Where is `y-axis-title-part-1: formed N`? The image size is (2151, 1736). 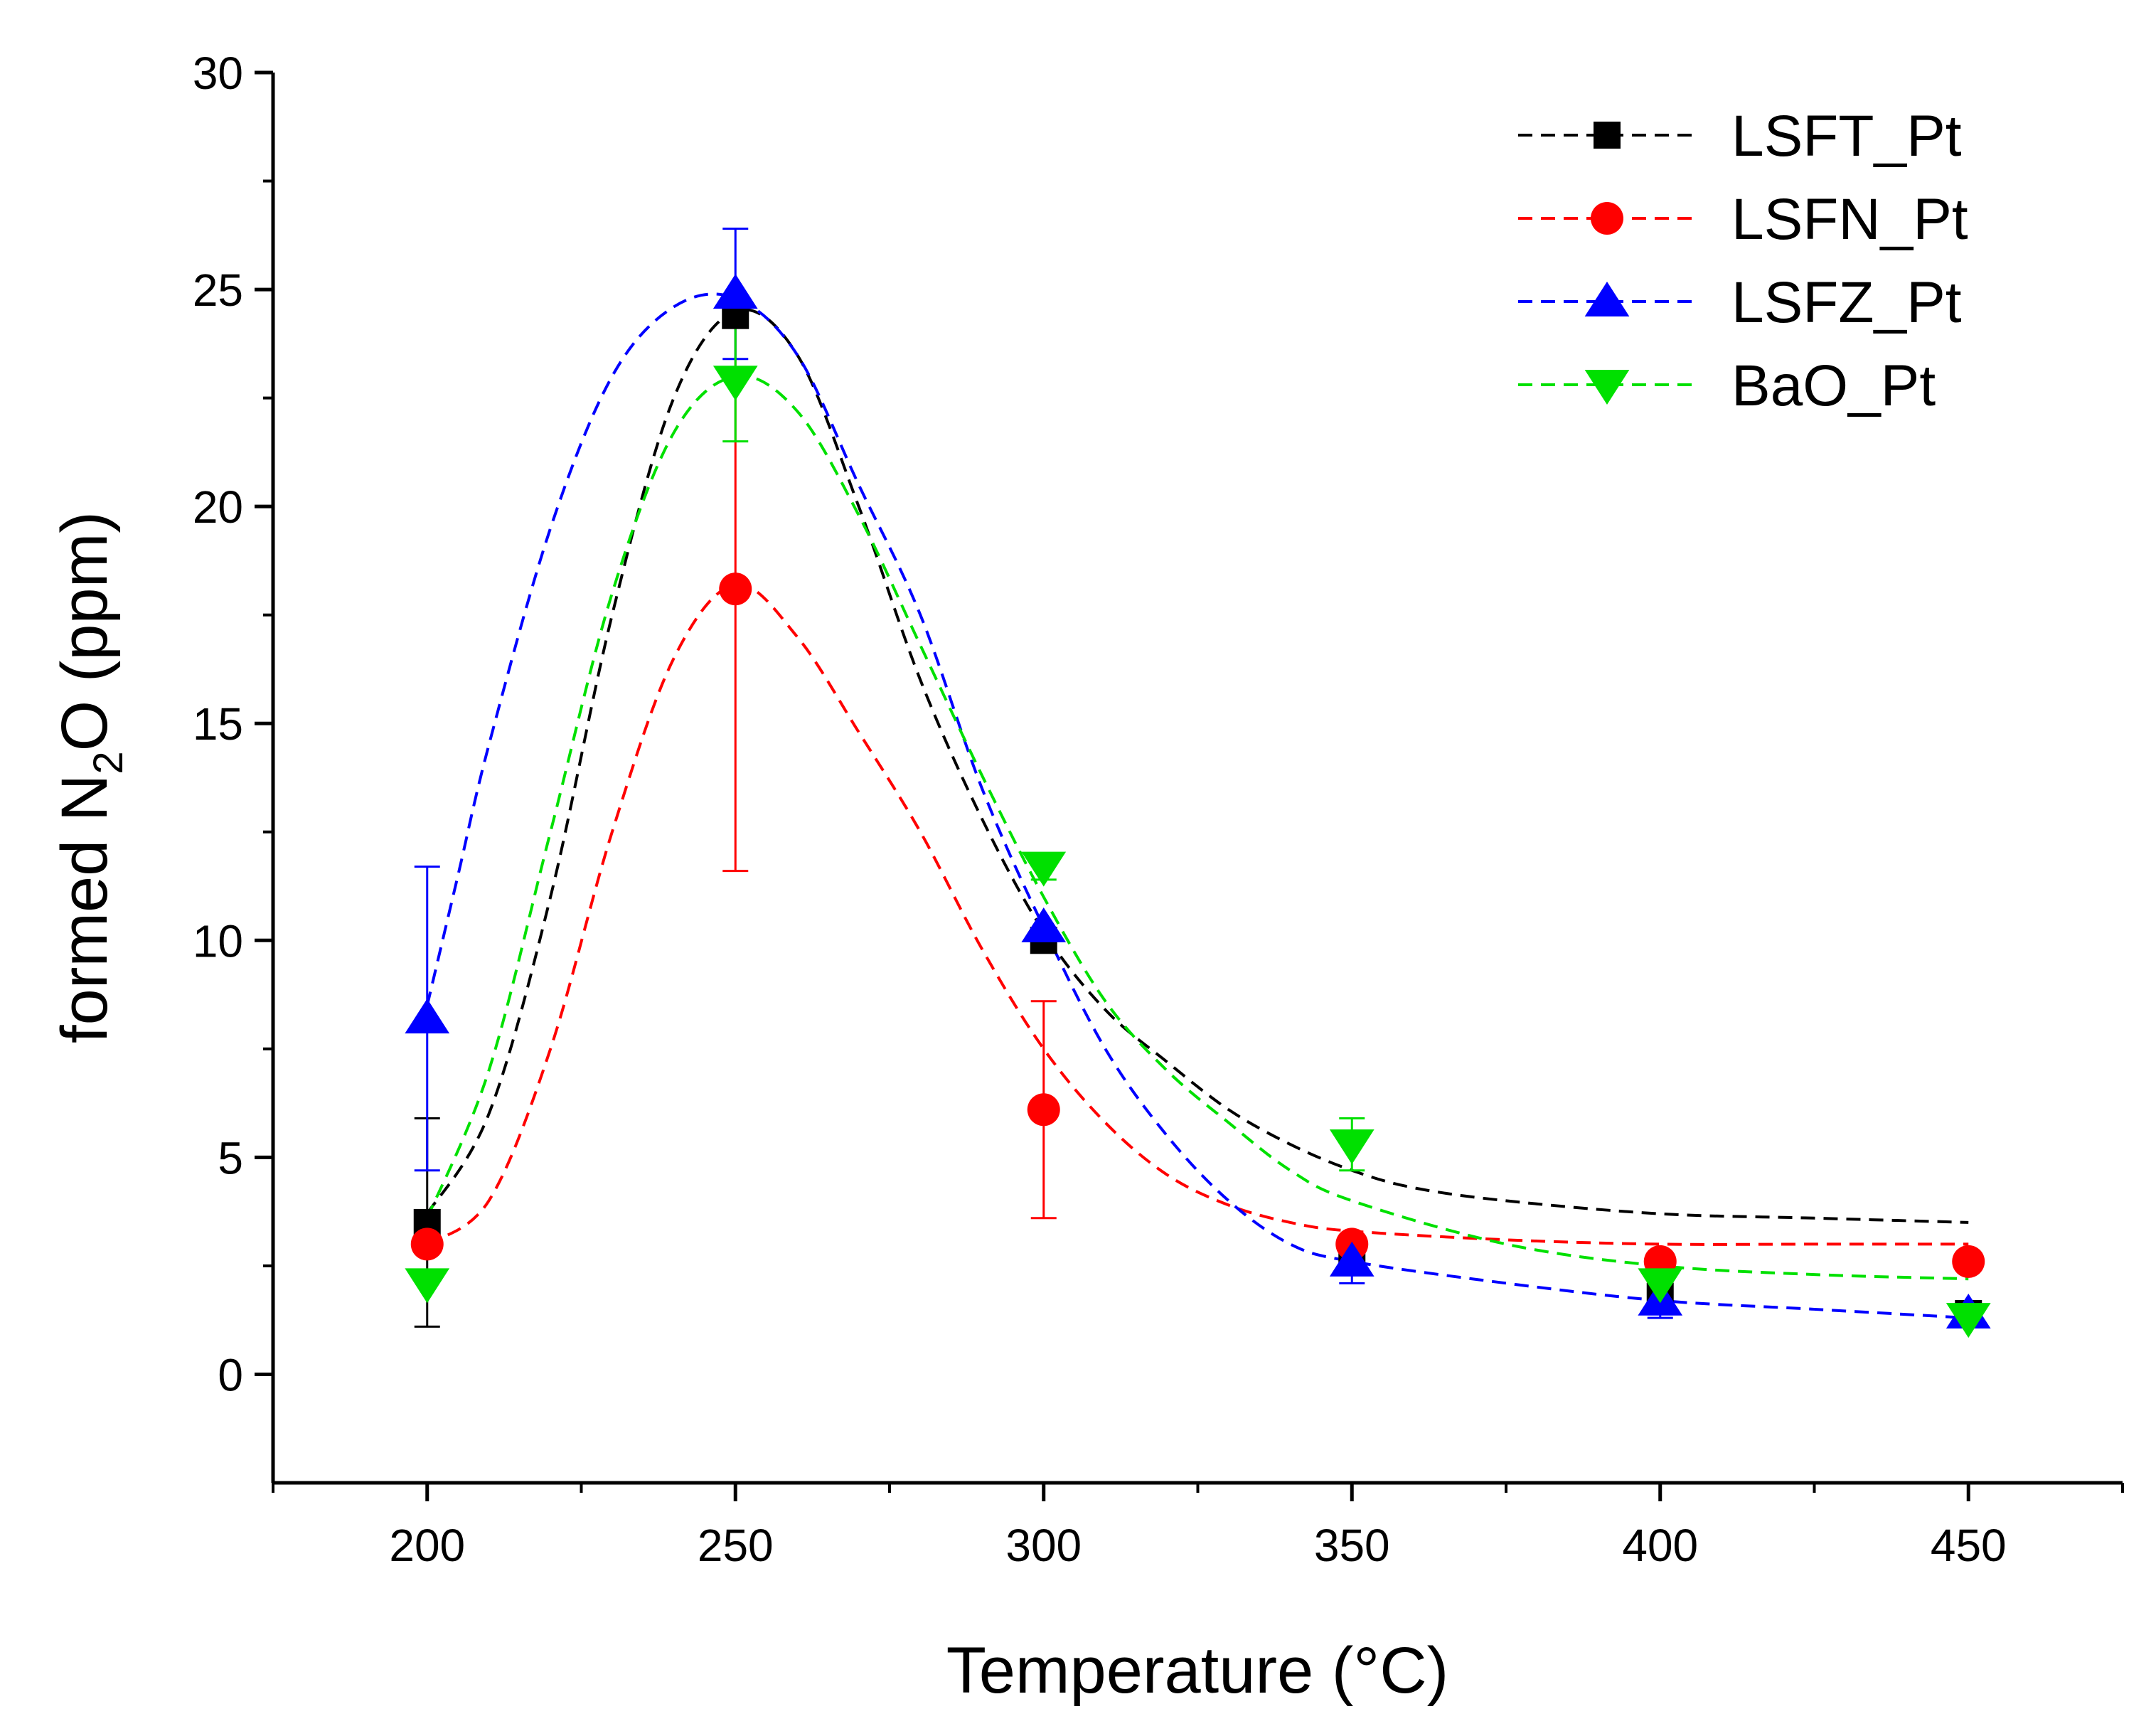
y-axis-title-part-1: formed N is located at coordinates (84, 908).